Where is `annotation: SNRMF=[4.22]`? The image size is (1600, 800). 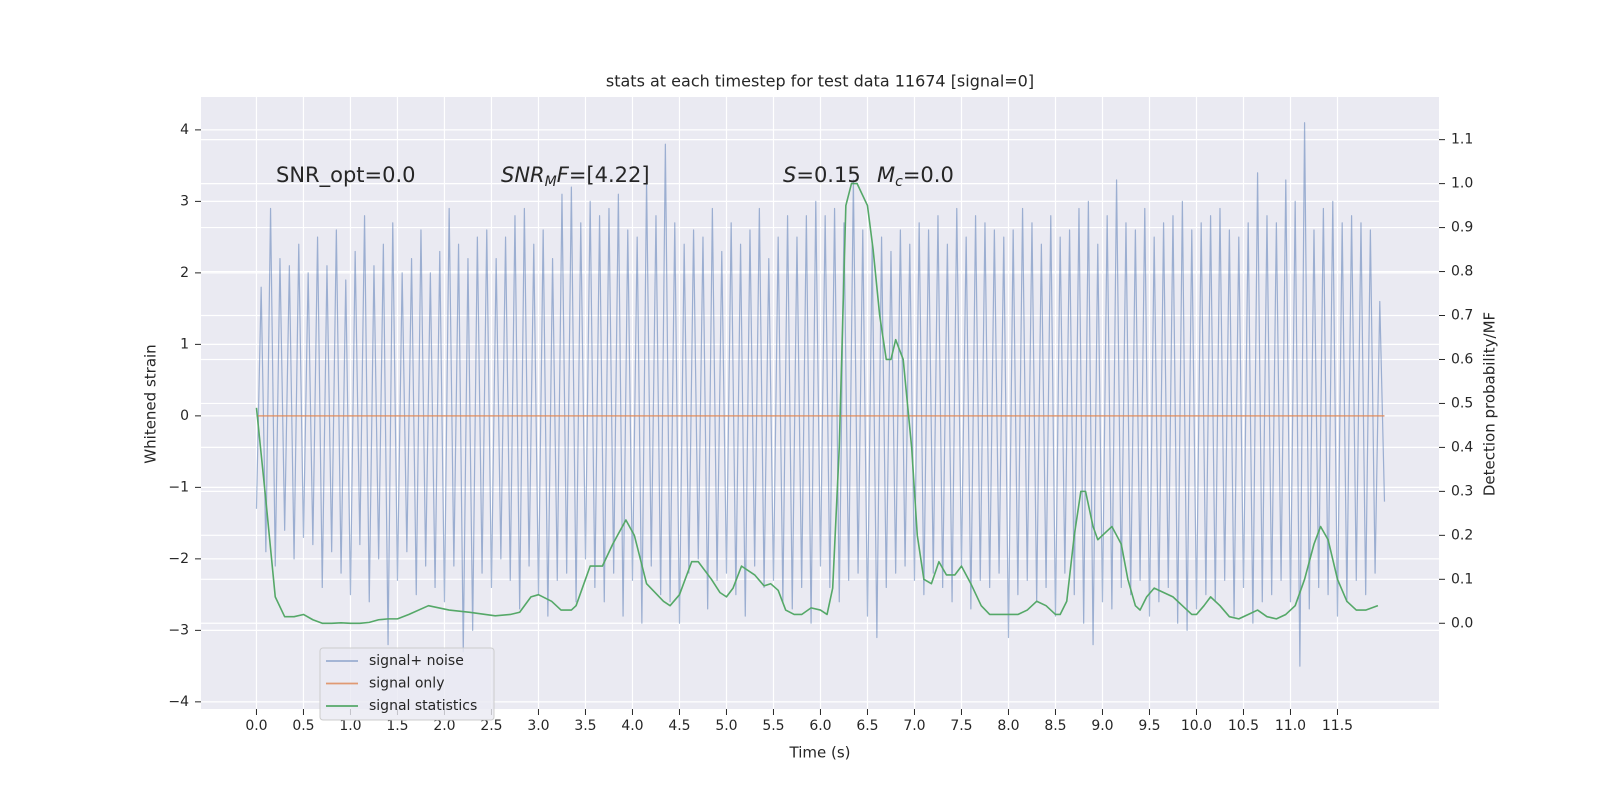
annotation: SNRMF=[4.22] is located at coordinates (575, 176).